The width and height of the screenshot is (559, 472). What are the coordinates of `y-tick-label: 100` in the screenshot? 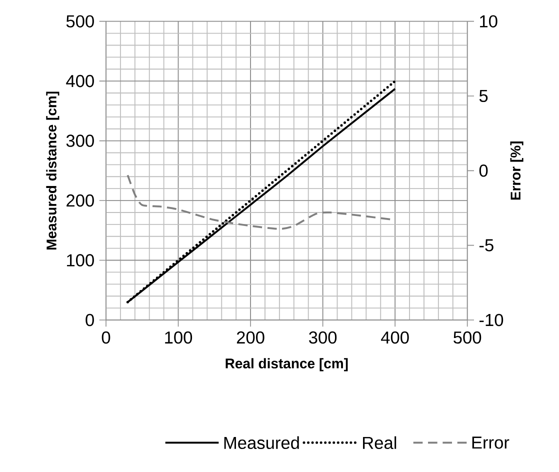 It's located at (80, 260).